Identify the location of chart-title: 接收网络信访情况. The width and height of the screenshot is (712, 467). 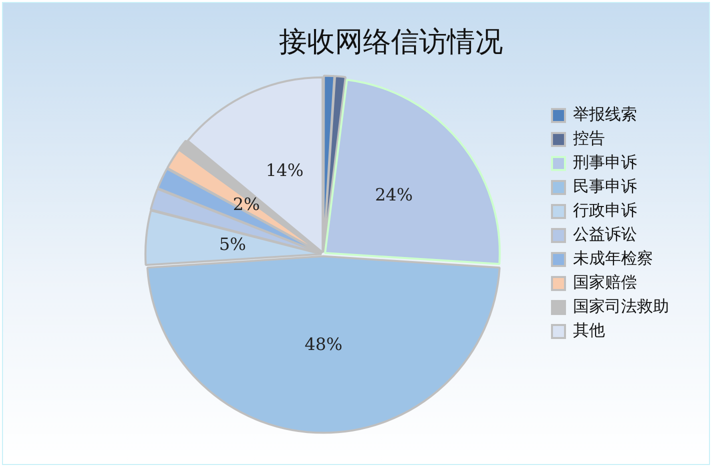
(391, 41).